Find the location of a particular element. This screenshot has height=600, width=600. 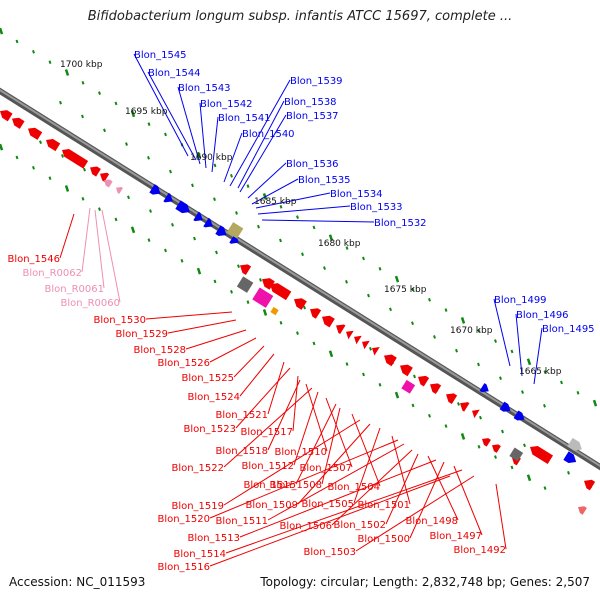

reverse-gene-label: Blon_1528 is located at coordinates (159, 350).